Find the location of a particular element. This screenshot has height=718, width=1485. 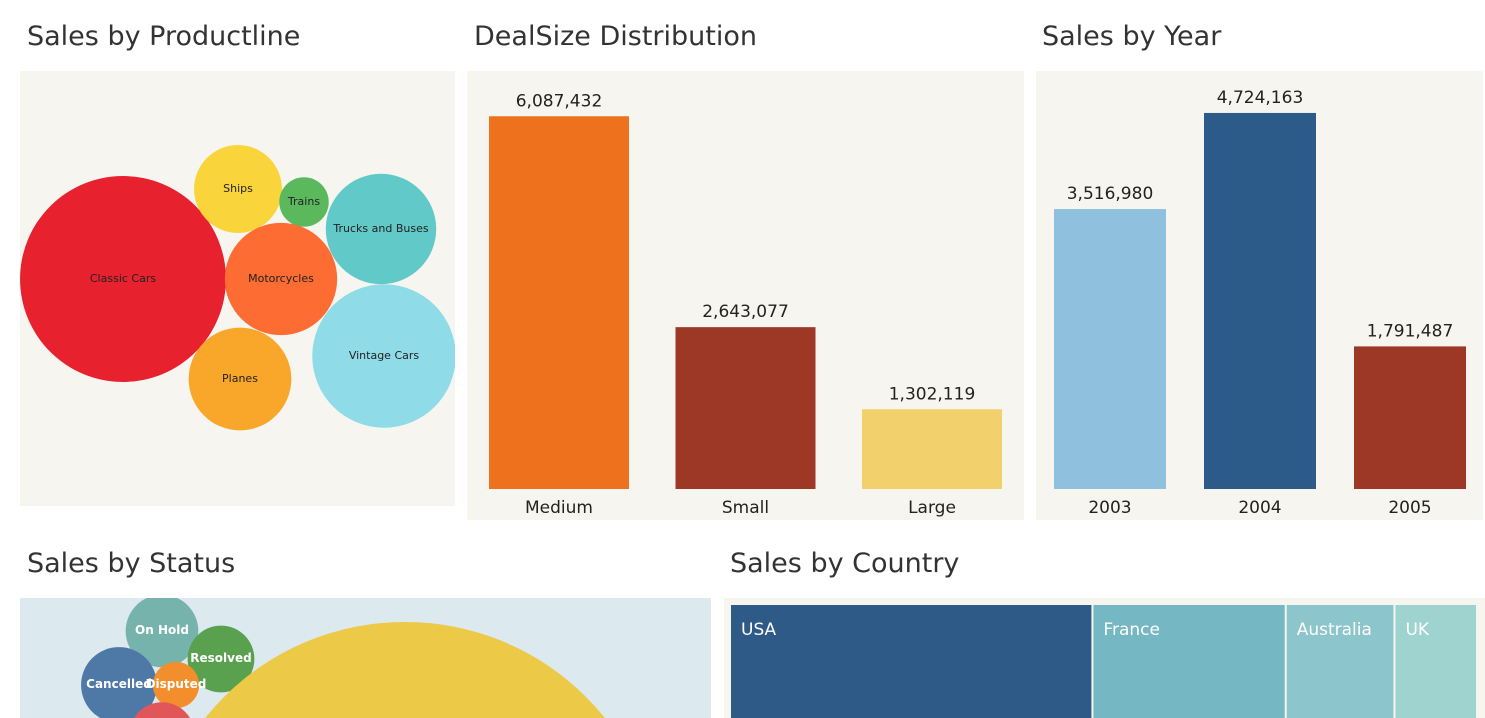

chart-title: DealSize Distribution is located at coordinates (615, 36).